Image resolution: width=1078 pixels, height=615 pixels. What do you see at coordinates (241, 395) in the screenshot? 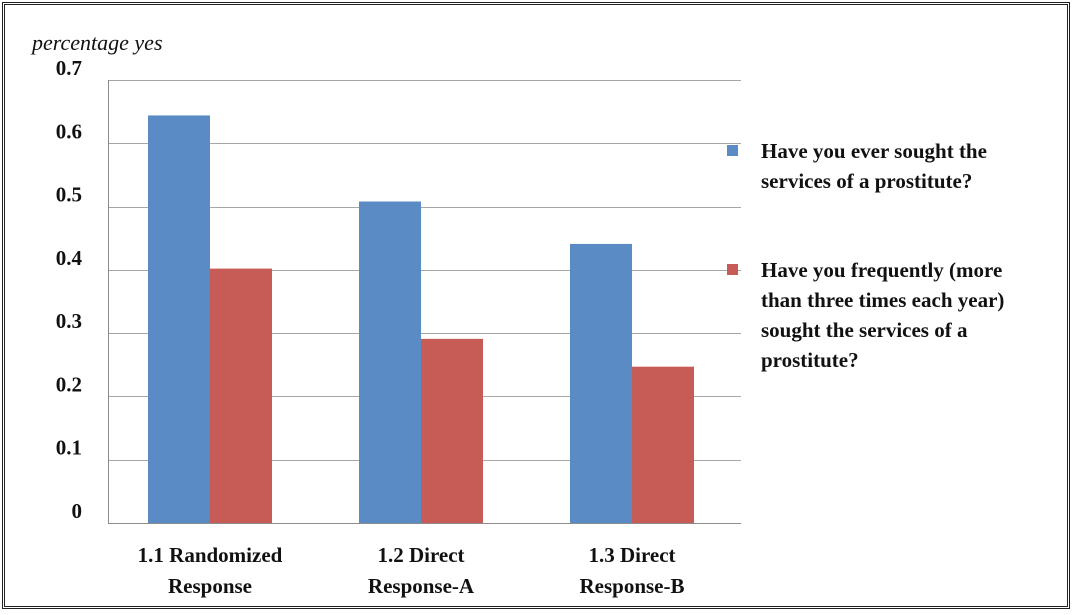
I see `bar-series2-cat1` at bounding box center [241, 395].